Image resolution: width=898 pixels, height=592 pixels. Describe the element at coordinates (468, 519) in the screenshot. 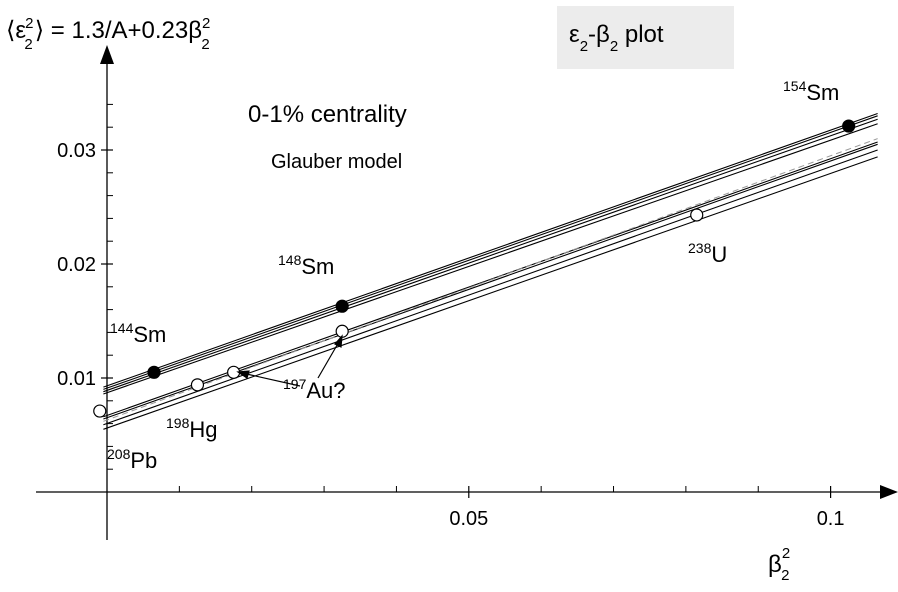

I see `x-tick-label-0: 0.05` at that location.